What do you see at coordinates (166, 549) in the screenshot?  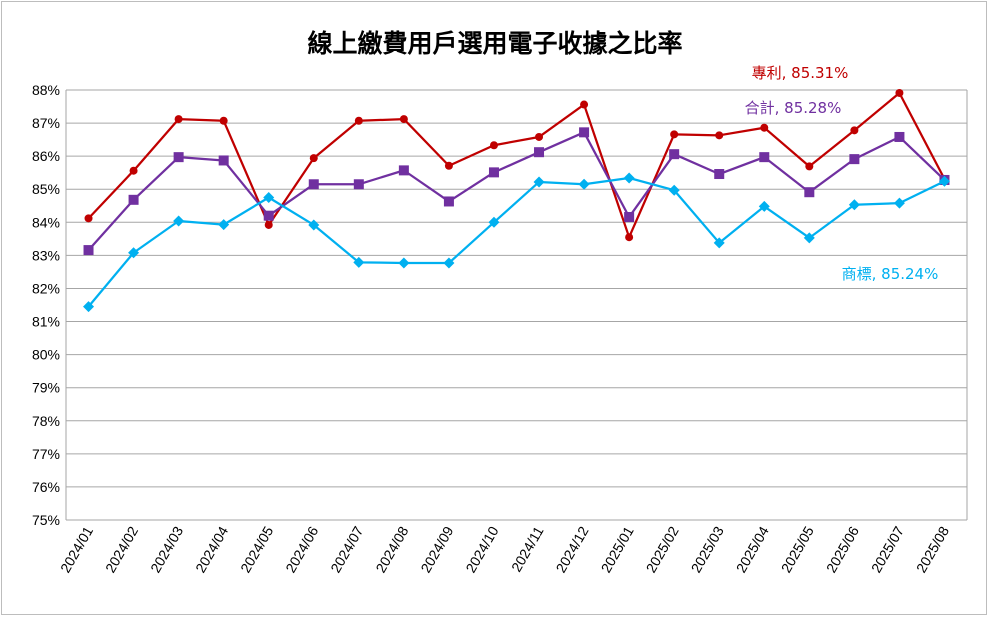 I see `x-tick-label: 2024/03` at bounding box center [166, 549].